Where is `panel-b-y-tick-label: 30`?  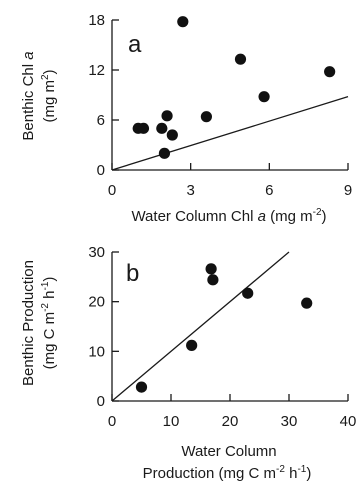 panel-b-y-tick-label: 30 is located at coordinates (96, 252).